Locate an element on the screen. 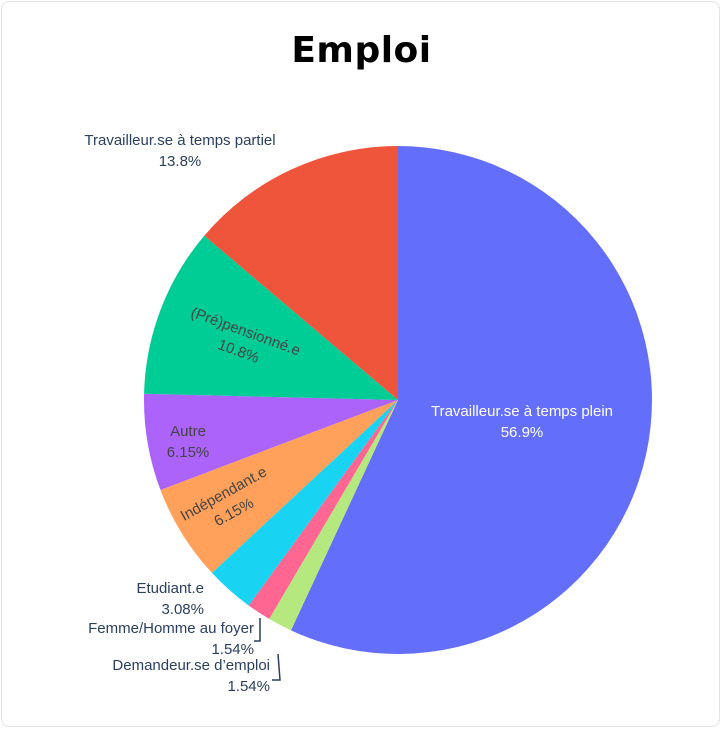 The width and height of the screenshot is (723, 730). slice-label: Etudiant.e 3.08% is located at coordinates (170, 599).